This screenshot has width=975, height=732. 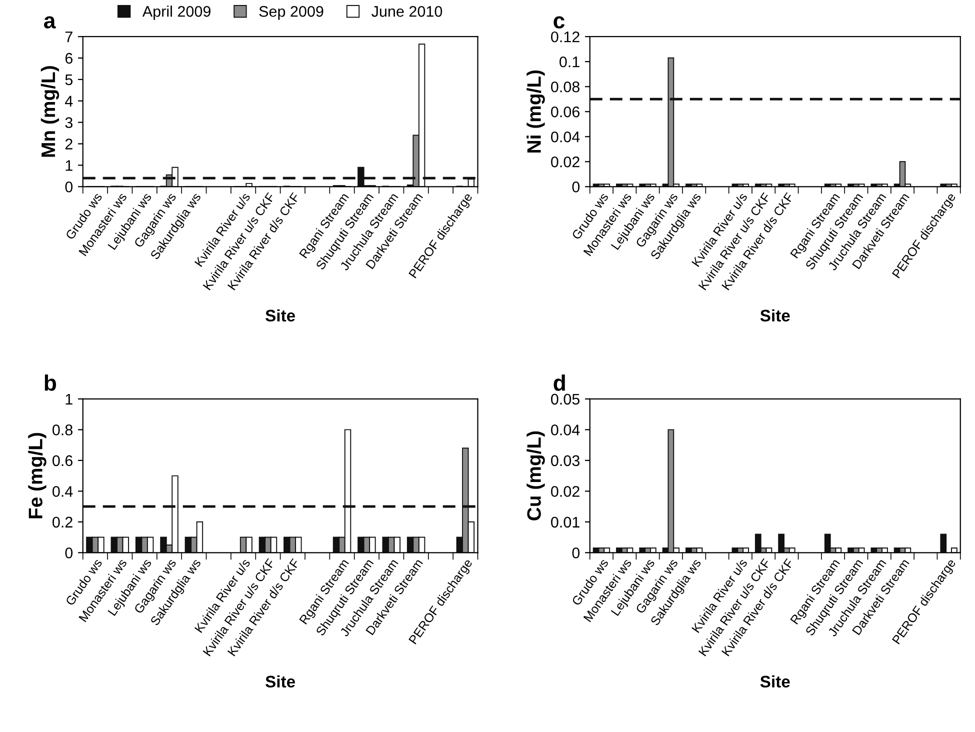 I want to click on y-tick-label: 4, so click(x=69, y=101).